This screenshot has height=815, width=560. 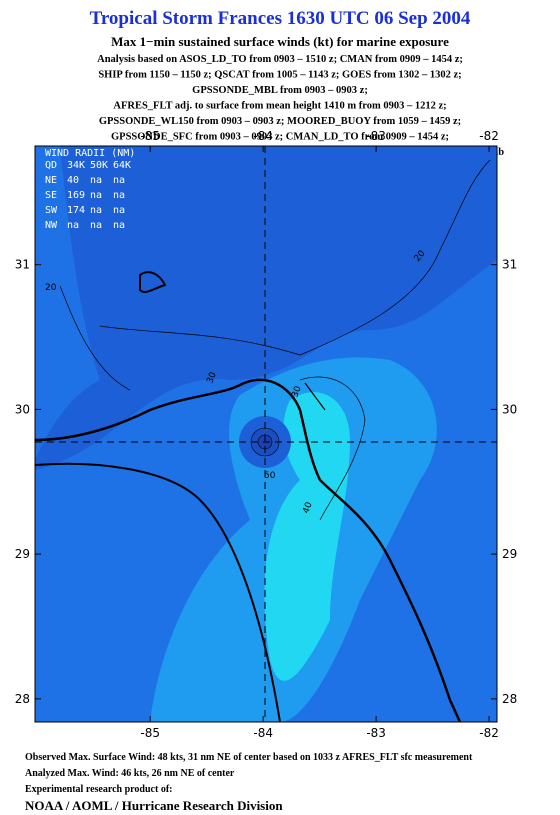 I want to click on wind-radii-cell: SW, so click(x=51, y=210).